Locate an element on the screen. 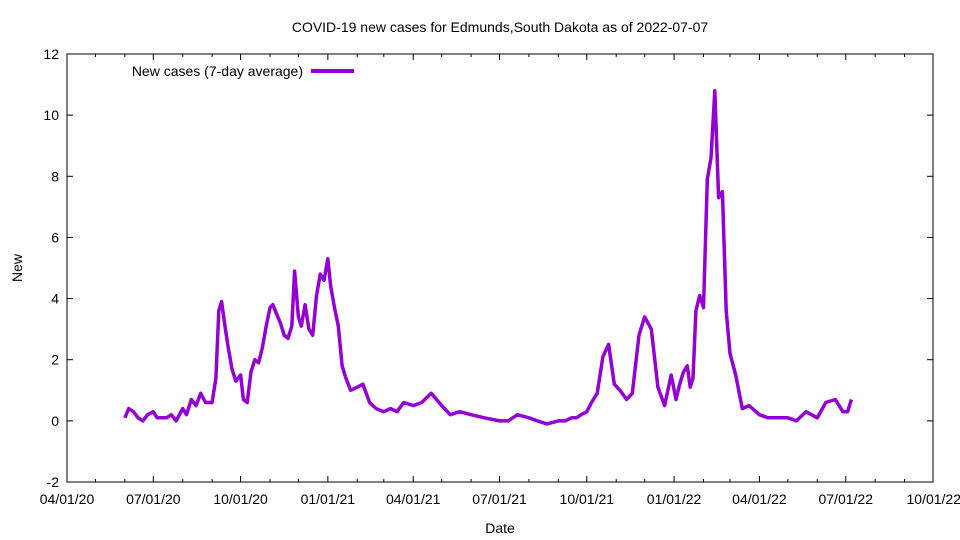 The height and width of the screenshot is (540, 960). y-tick-label: 4 is located at coordinates (55, 299).